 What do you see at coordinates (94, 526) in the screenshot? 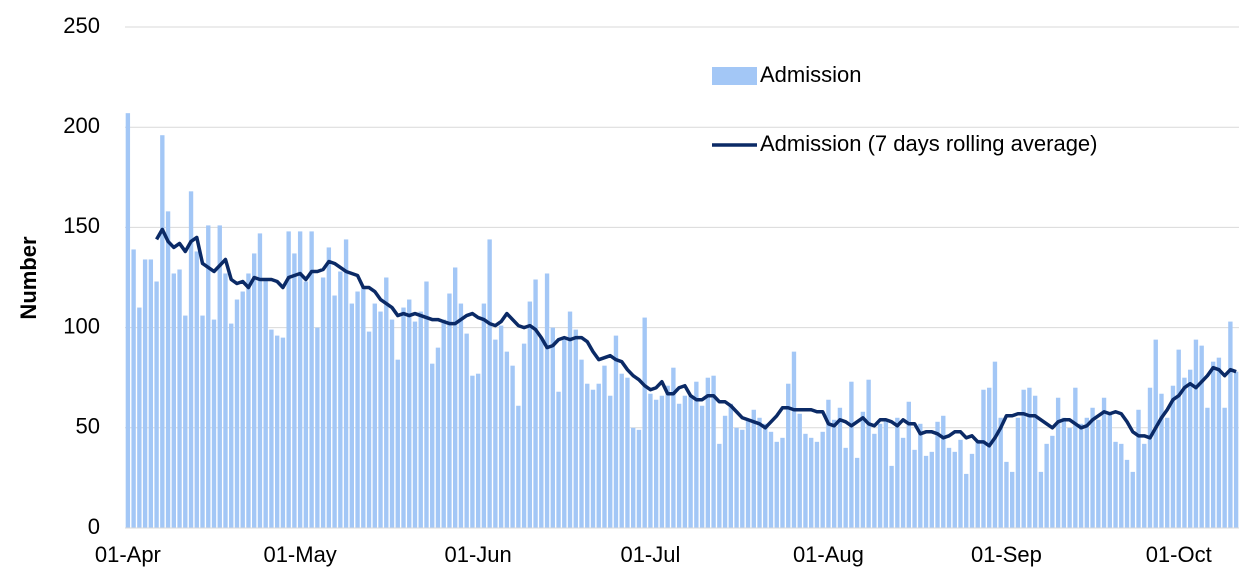
I see `y-tick-label: 0` at bounding box center [94, 526].